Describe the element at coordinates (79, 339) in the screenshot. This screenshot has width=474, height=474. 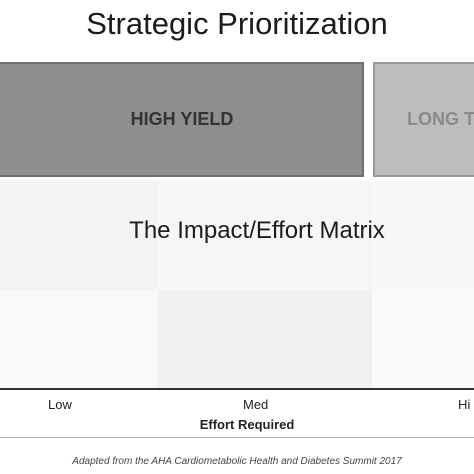
I see `matrix-cell-low-left` at that location.